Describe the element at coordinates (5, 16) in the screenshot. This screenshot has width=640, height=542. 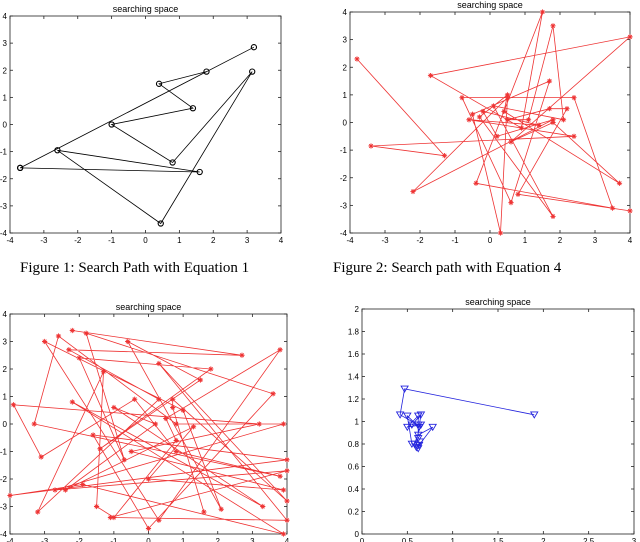
I see `y-tick-label: 4` at that location.